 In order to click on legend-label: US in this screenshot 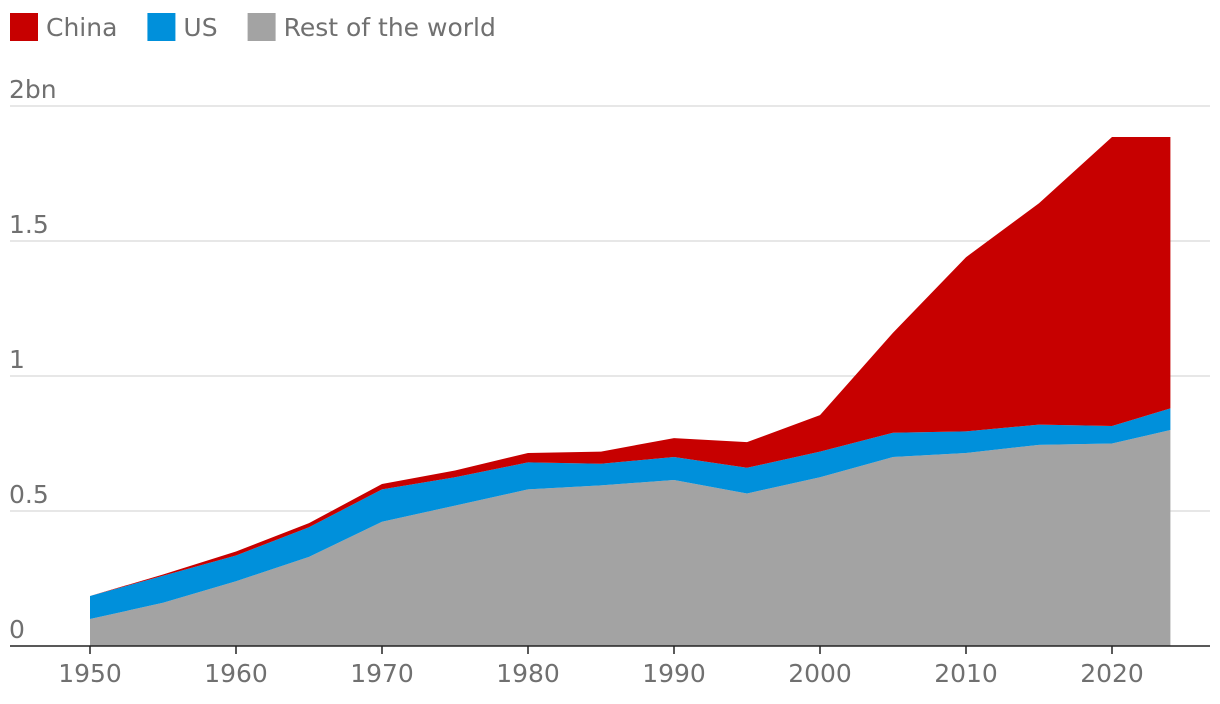, I will do `click(200, 27)`.